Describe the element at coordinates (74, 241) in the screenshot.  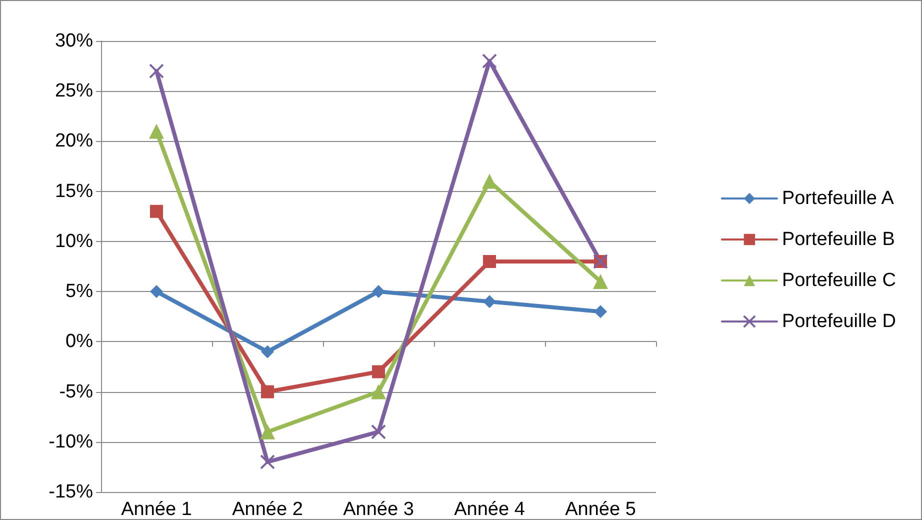
I see `y-tick-label: 10%` at that location.